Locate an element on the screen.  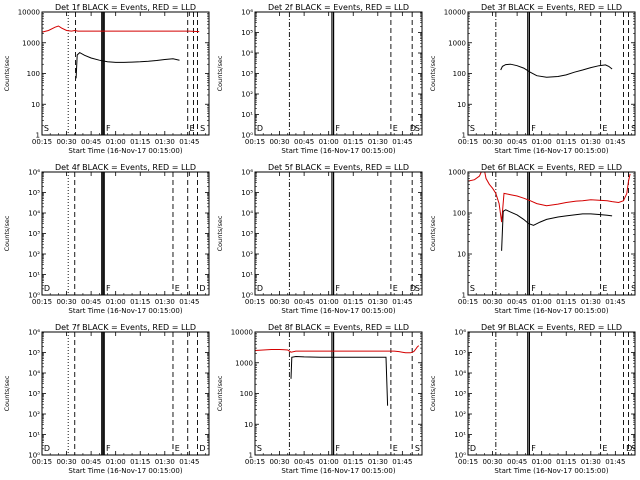
chart-title: Det 3f BLACK = Events, RED = LLD is located at coordinates (551, 7).